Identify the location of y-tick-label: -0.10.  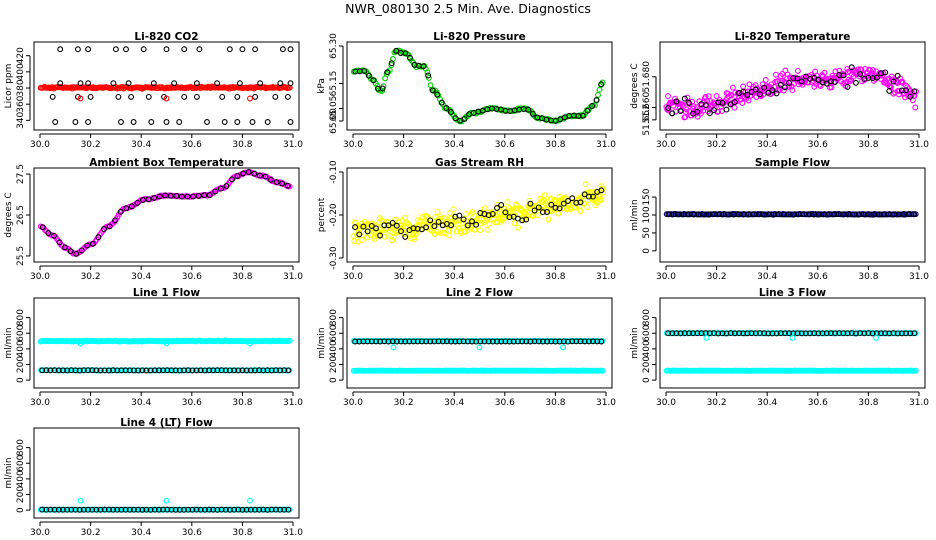
(334, 172).